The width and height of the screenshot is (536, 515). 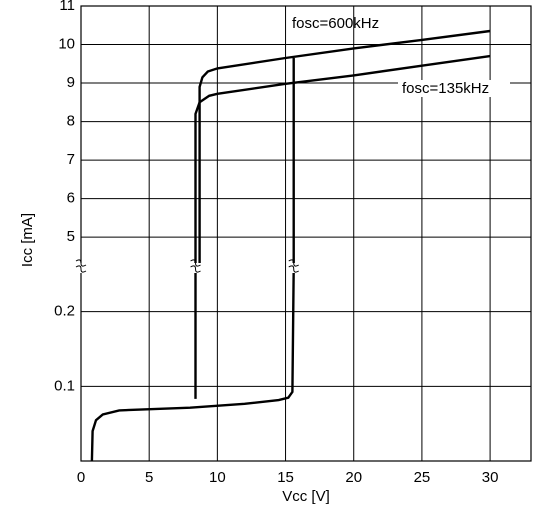 I want to click on x-tick-label: 20, so click(x=353, y=477).